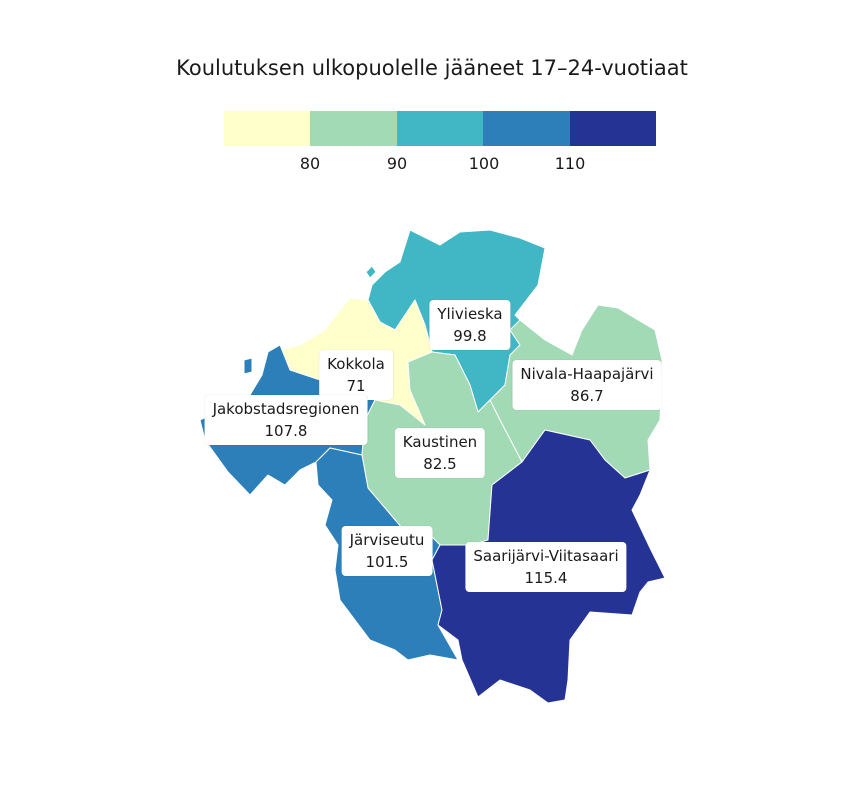 The height and width of the screenshot is (792, 864). I want to click on region-name: Ylivieska, so click(470, 314).